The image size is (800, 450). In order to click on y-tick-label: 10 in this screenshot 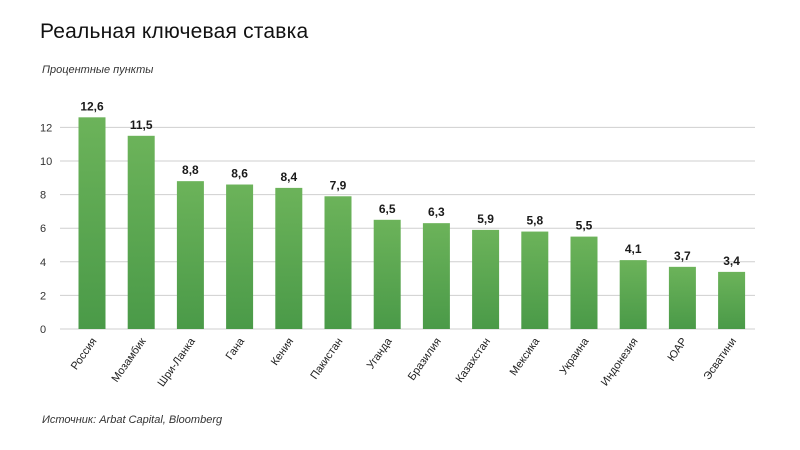, I will do `click(46, 162)`.